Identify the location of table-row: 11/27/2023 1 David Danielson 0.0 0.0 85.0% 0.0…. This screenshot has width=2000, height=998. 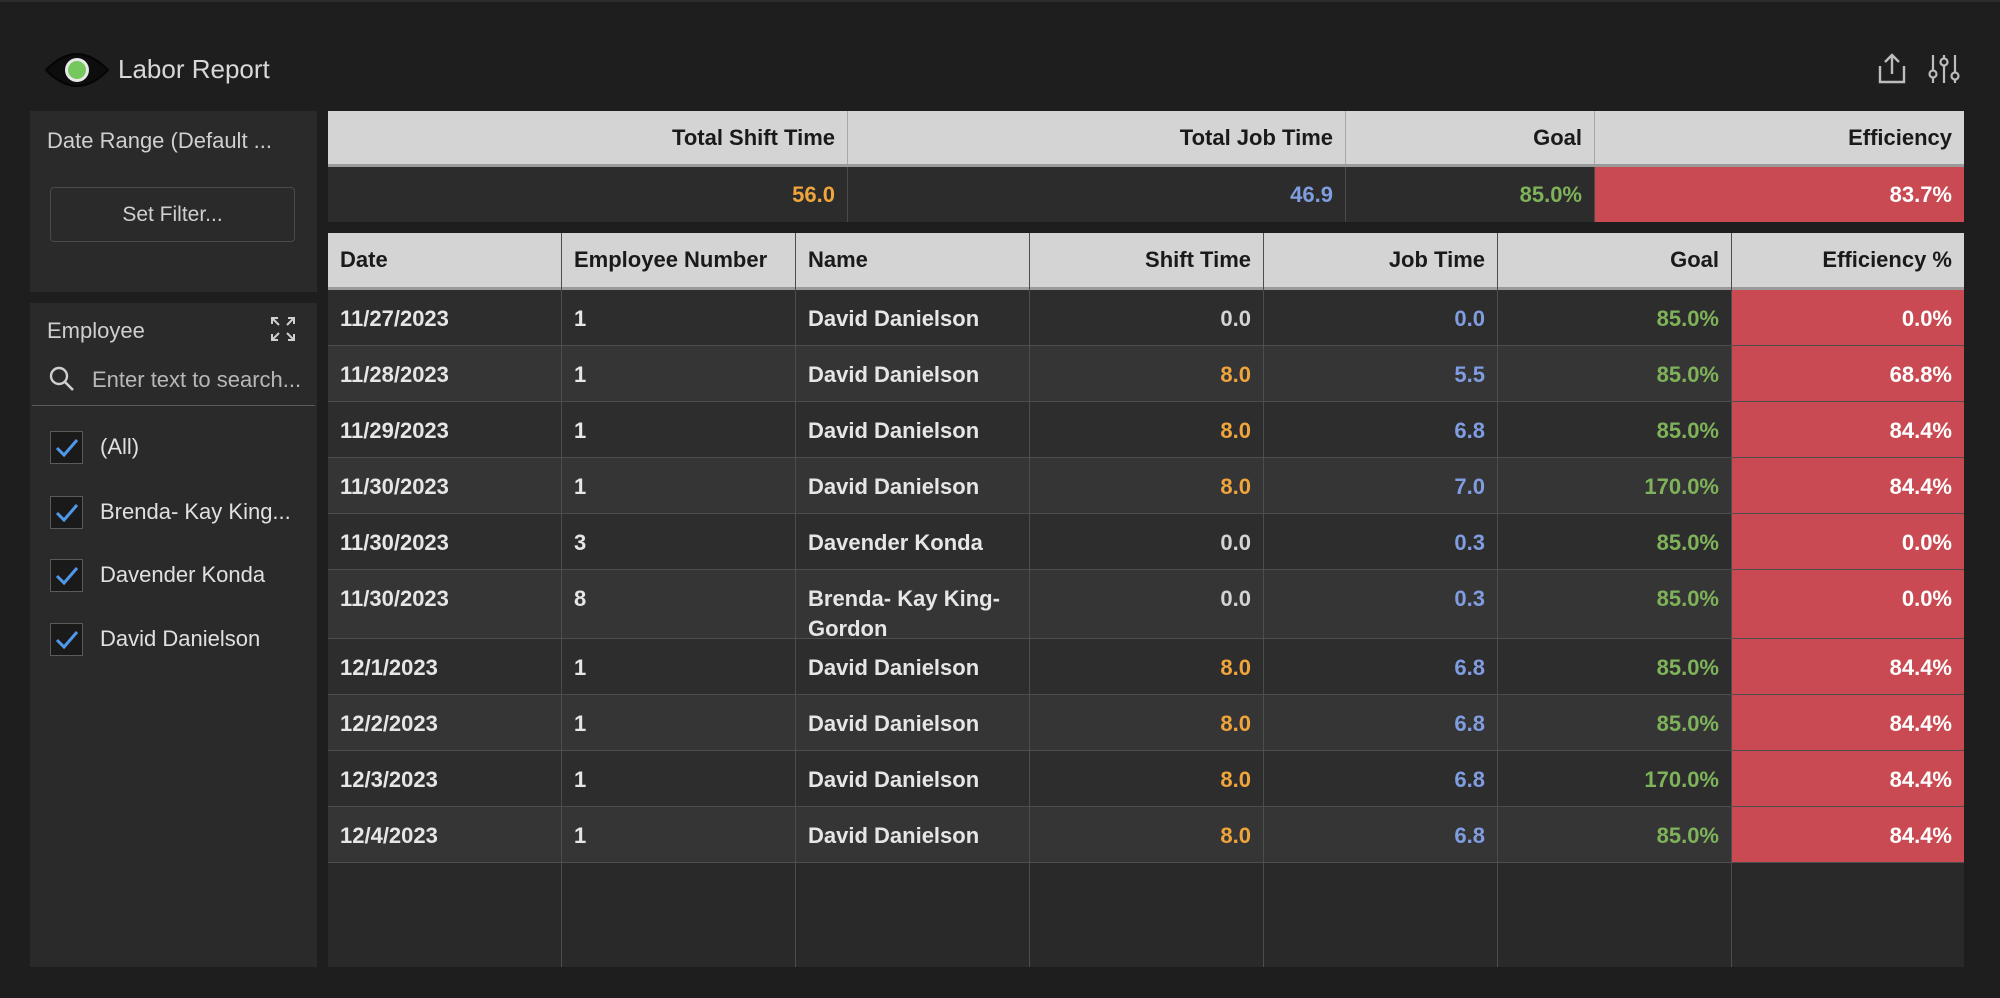
(1146, 318).